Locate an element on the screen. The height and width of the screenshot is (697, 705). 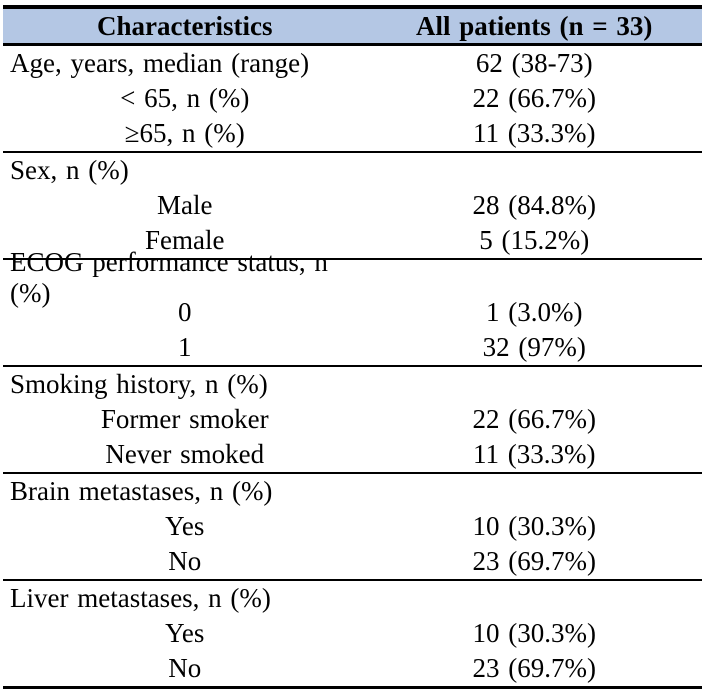
row-label: ECOG performance status, n (%) is located at coordinates (169, 277).